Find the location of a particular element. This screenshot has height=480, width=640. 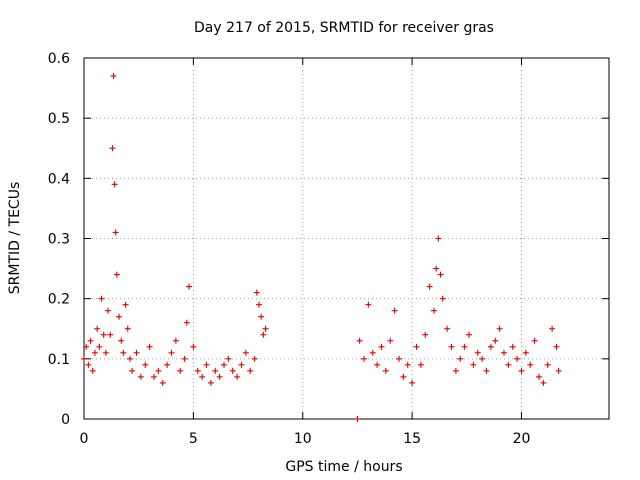

y-tick-label: 0 is located at coordinates (65, 420).